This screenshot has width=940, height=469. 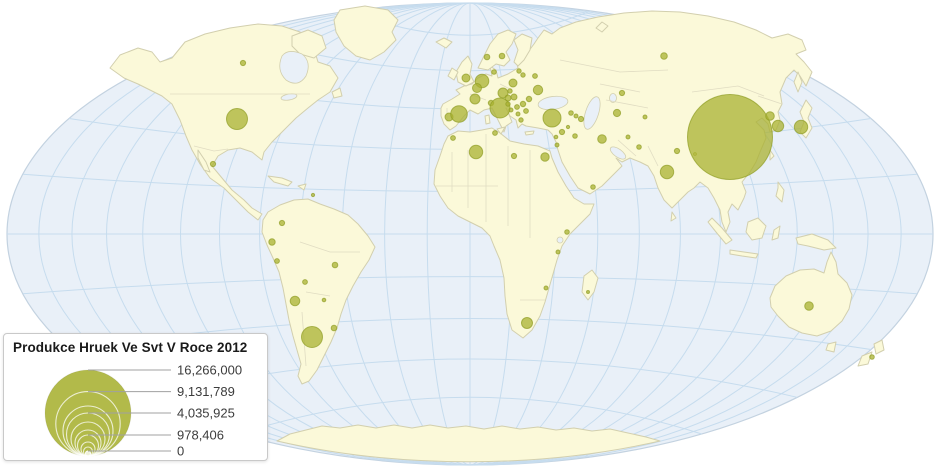 What do you see at coordinates (568, 127) in the screenshot?
I see `bubble-cyprus` at bounding box center [568, 127].